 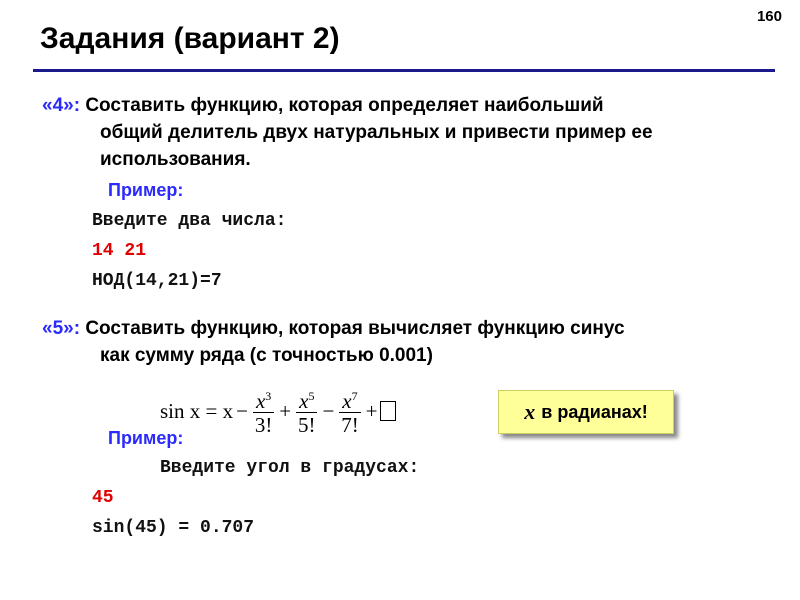 I want to click on formula-term: x7 7!, so click(x=350, y=411).